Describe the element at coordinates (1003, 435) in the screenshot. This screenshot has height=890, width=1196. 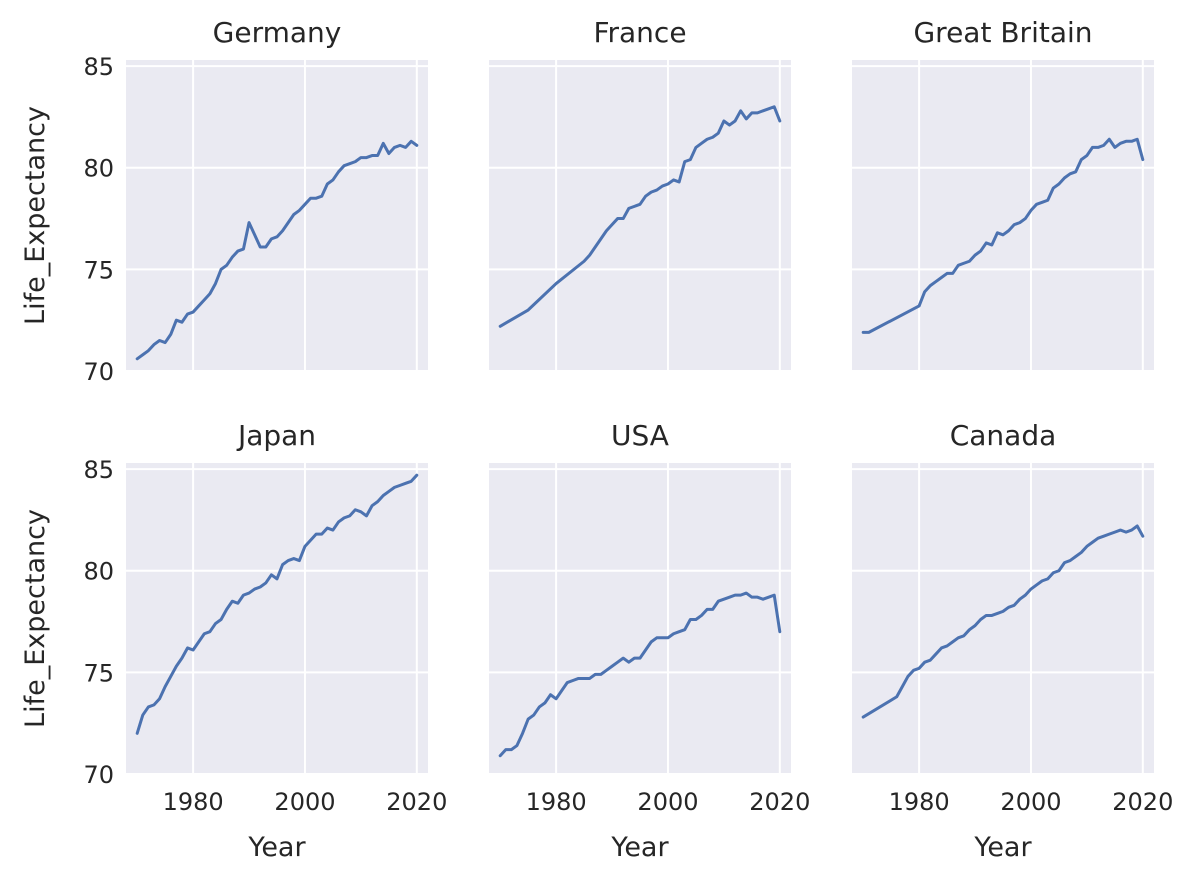
I see `panel-title: Canada` at that location.